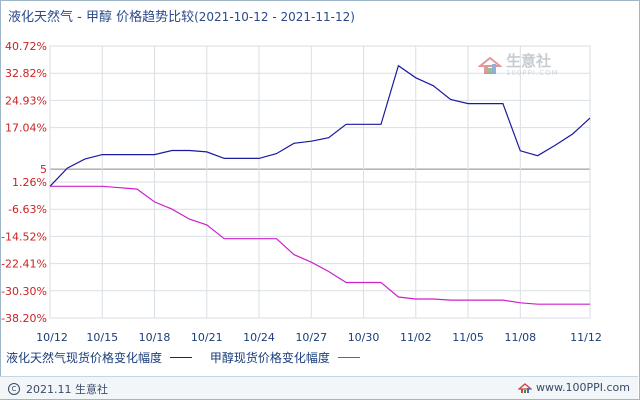  What do you see at coordinates (525, 387) in the screenshot?
I see `site-logo-icon` at bounding box center [525, 387].